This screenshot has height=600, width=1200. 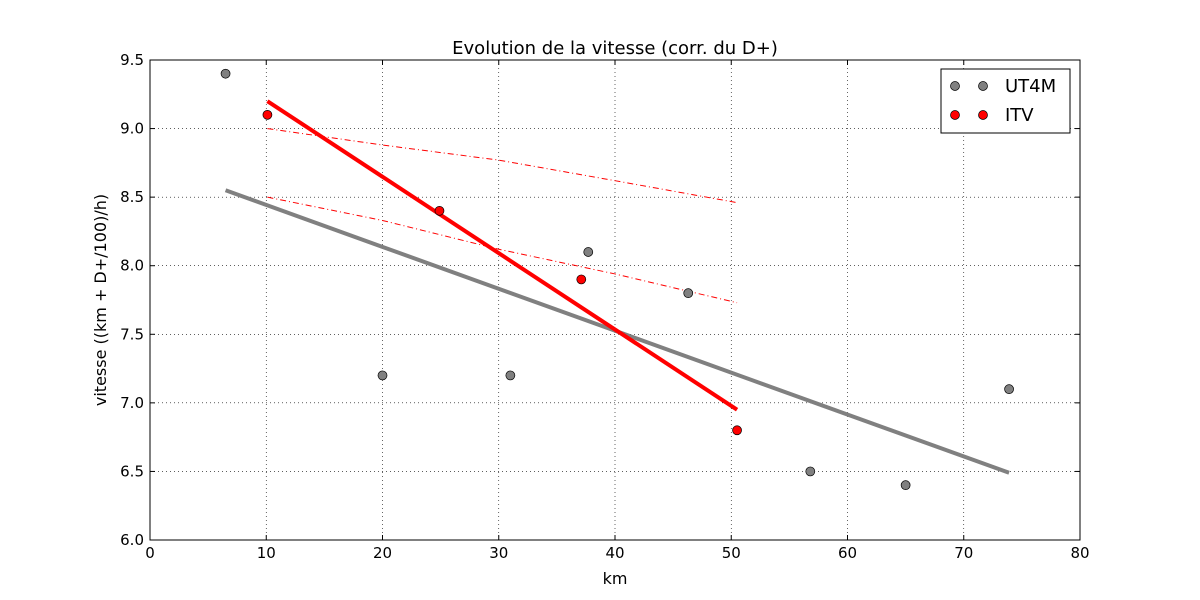 I want to click on y-tick-label: 7.5, so click(x=132, y=334).